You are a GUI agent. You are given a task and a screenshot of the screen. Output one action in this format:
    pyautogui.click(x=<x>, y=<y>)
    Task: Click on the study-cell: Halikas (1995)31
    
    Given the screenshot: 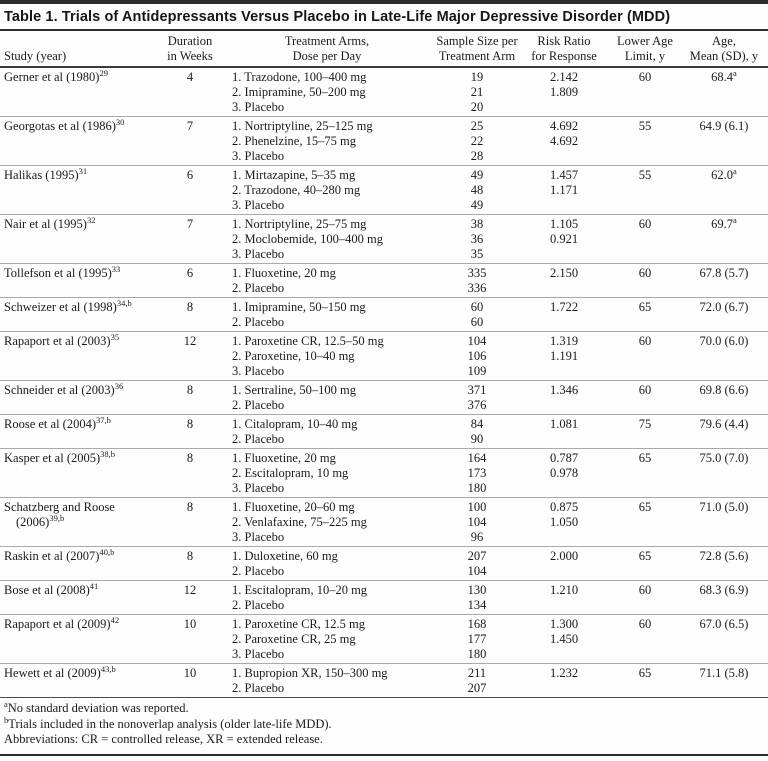 What is the action you would take?
    pyautogui.click(x=81, y=190)
    